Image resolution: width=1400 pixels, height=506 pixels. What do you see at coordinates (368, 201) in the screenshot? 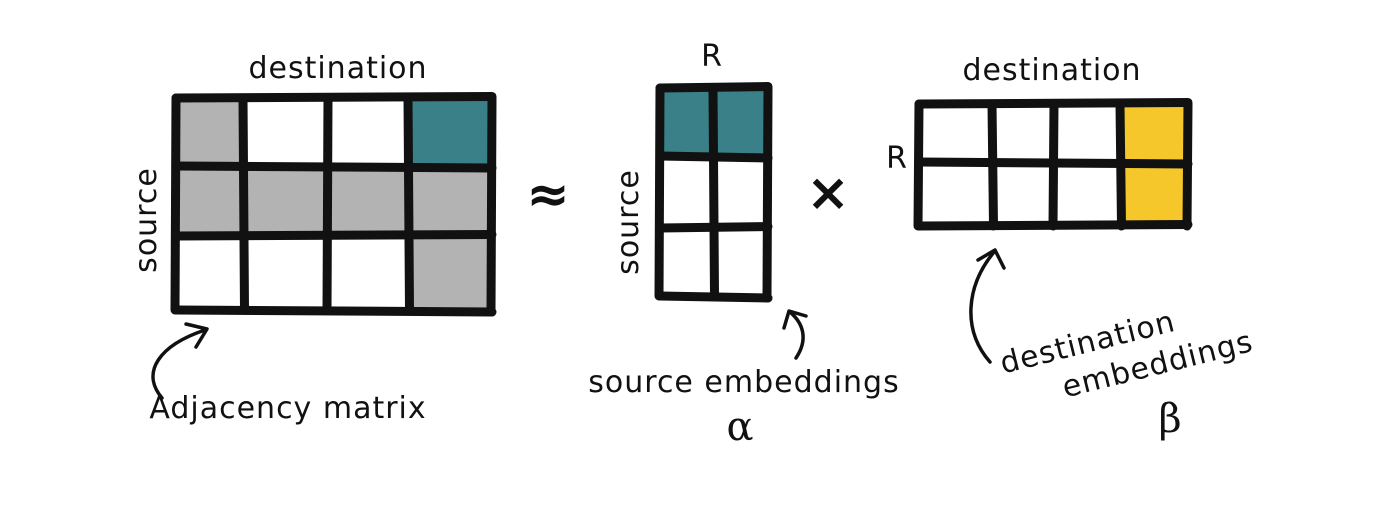
I see `adjacency-cell-r2-c3` at bounding box center [368, 201].